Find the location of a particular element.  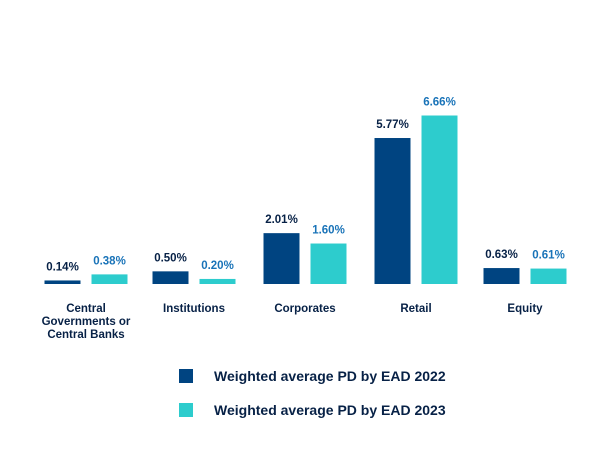

data-label-2022-1: 0.50% is located at coordinates (170, 258).